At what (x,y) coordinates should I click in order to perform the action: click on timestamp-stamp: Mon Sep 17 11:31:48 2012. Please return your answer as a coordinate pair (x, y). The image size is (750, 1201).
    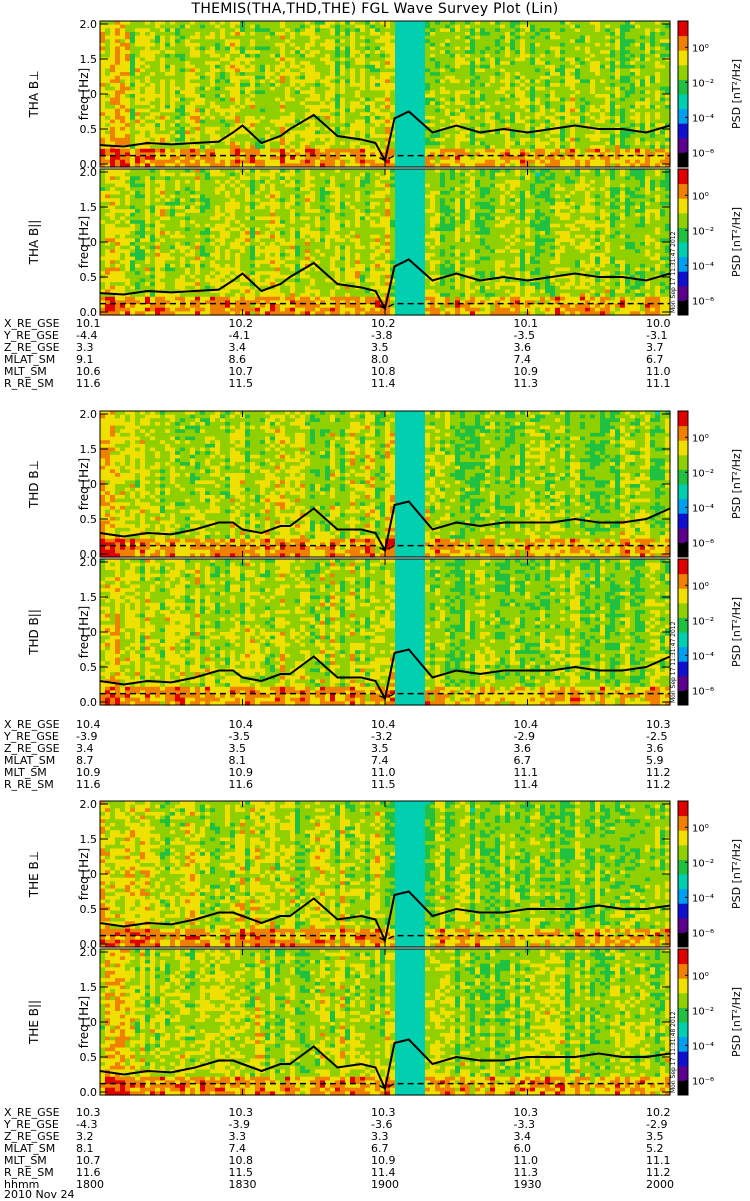
    Looking at the image, I should click on (673, 1052).